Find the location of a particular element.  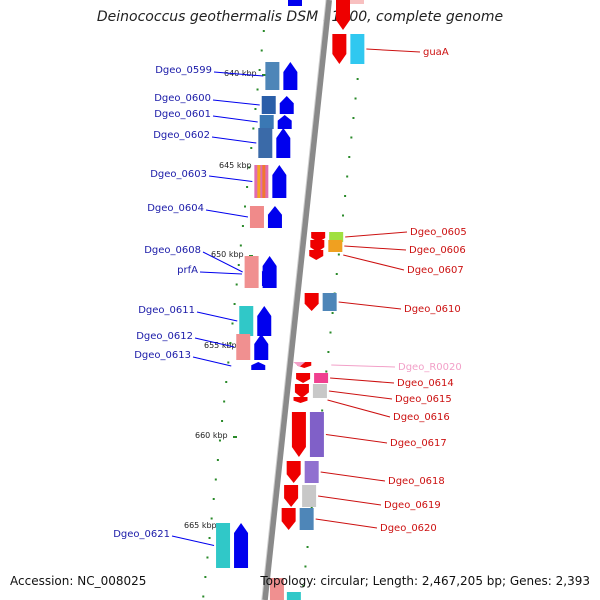

reverse-gene-label: Dgeo_0620 is located at coordinates (408, 528).